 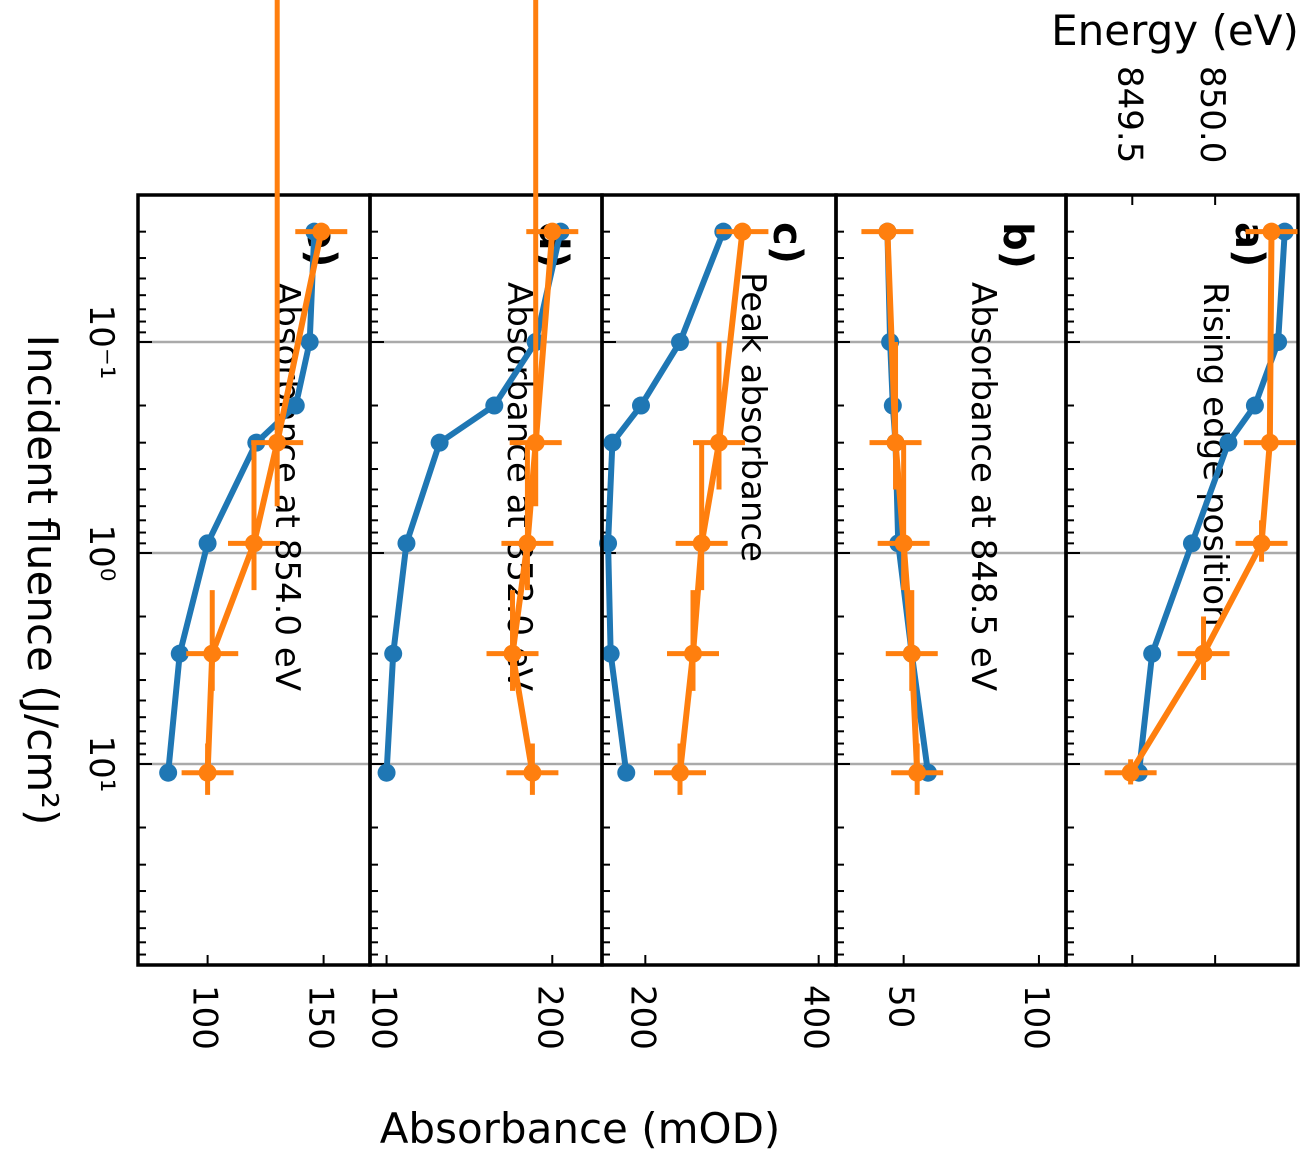 I want to click on y-tick-label: 849.5, so click(x=1129, y=114).